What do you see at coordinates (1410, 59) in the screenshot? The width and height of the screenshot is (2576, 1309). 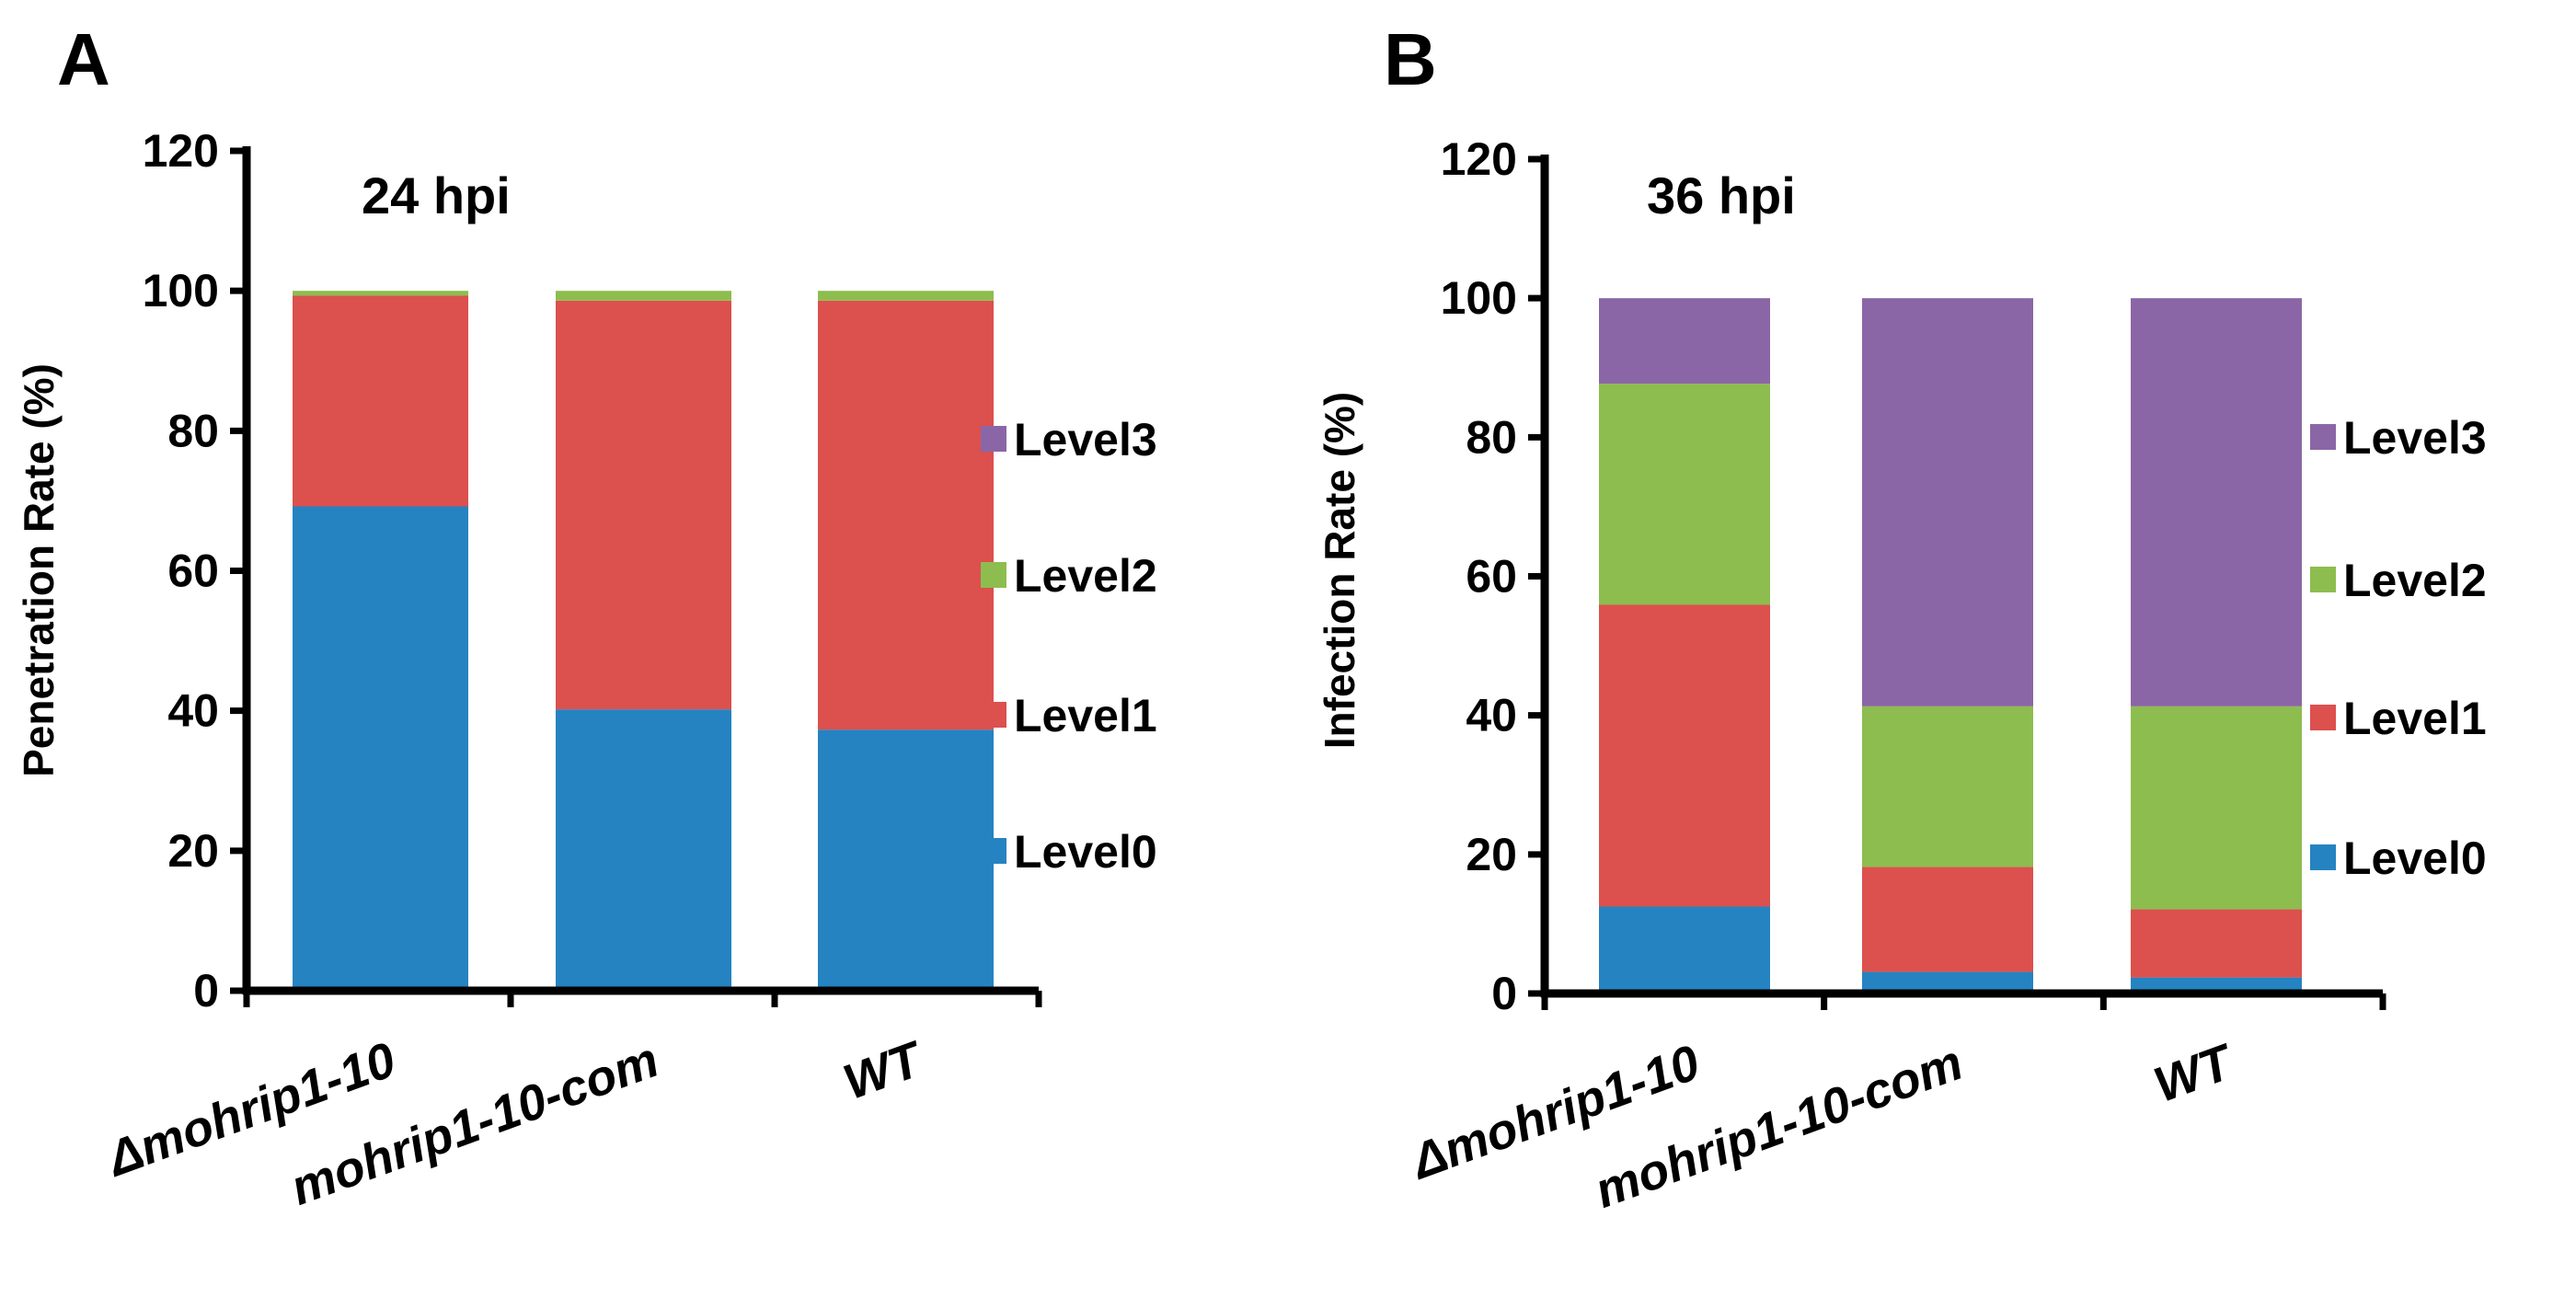 I see `panel-label: B` at bounding box center [1410, 59].